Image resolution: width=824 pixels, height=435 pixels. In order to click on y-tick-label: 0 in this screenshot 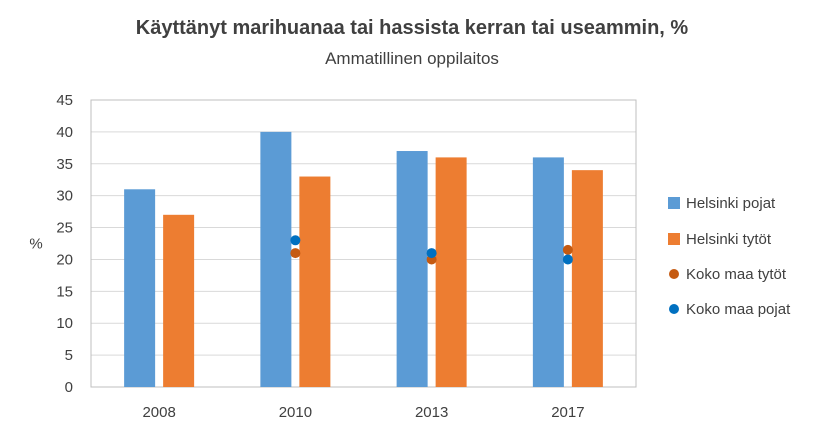, I will do `click(69, 387)`.